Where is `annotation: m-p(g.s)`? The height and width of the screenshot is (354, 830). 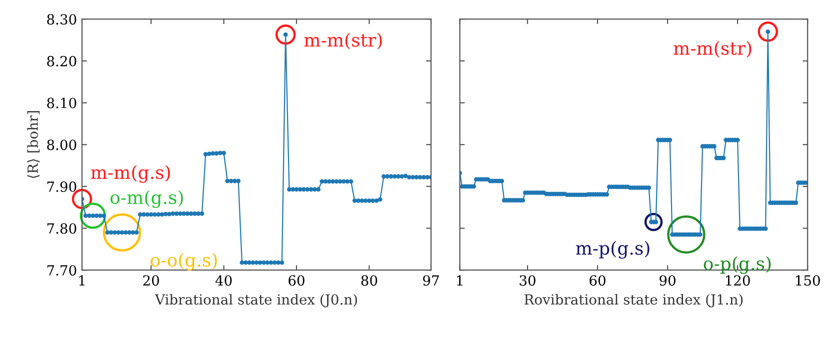 annotation: m-p(g.s) is located at coordinates (613, 249).